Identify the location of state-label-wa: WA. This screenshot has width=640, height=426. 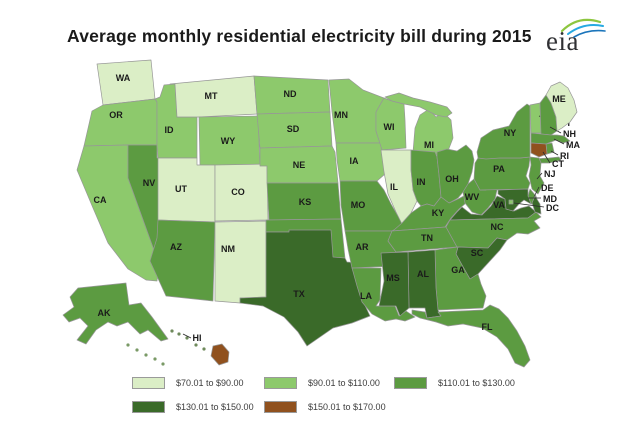
(123, 78).